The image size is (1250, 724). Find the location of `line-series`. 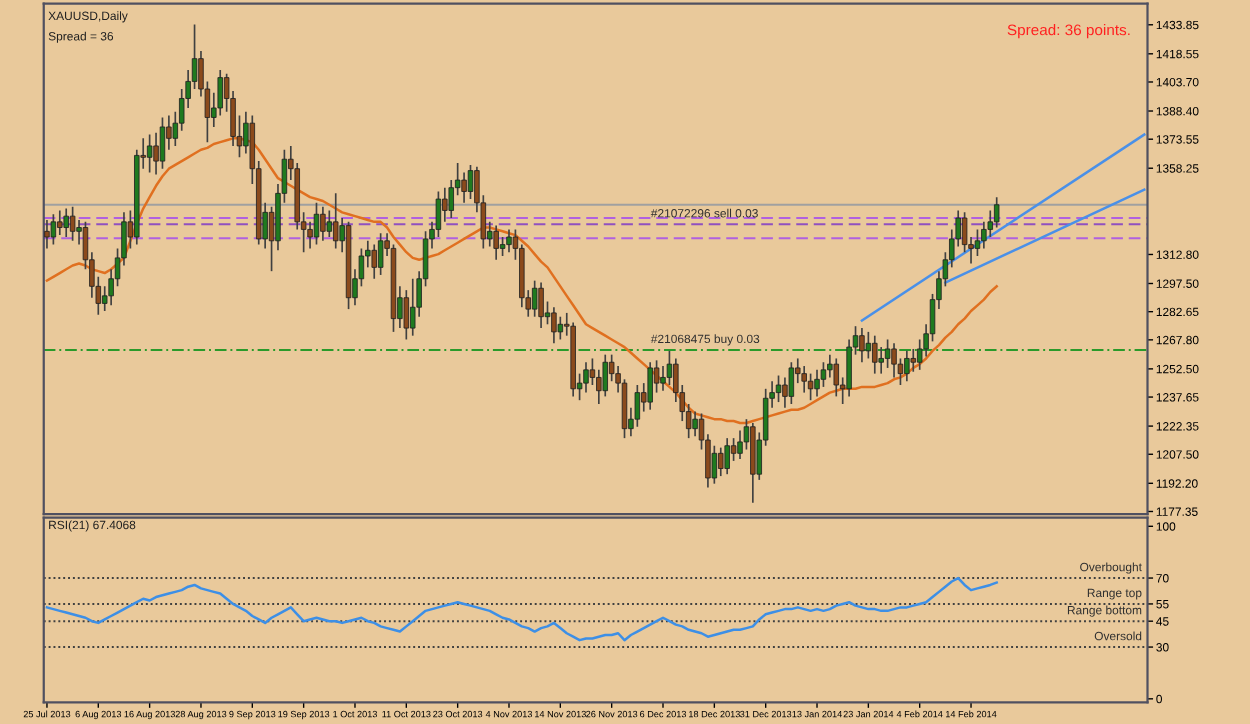

line-series is located at coordinates (521, 609).